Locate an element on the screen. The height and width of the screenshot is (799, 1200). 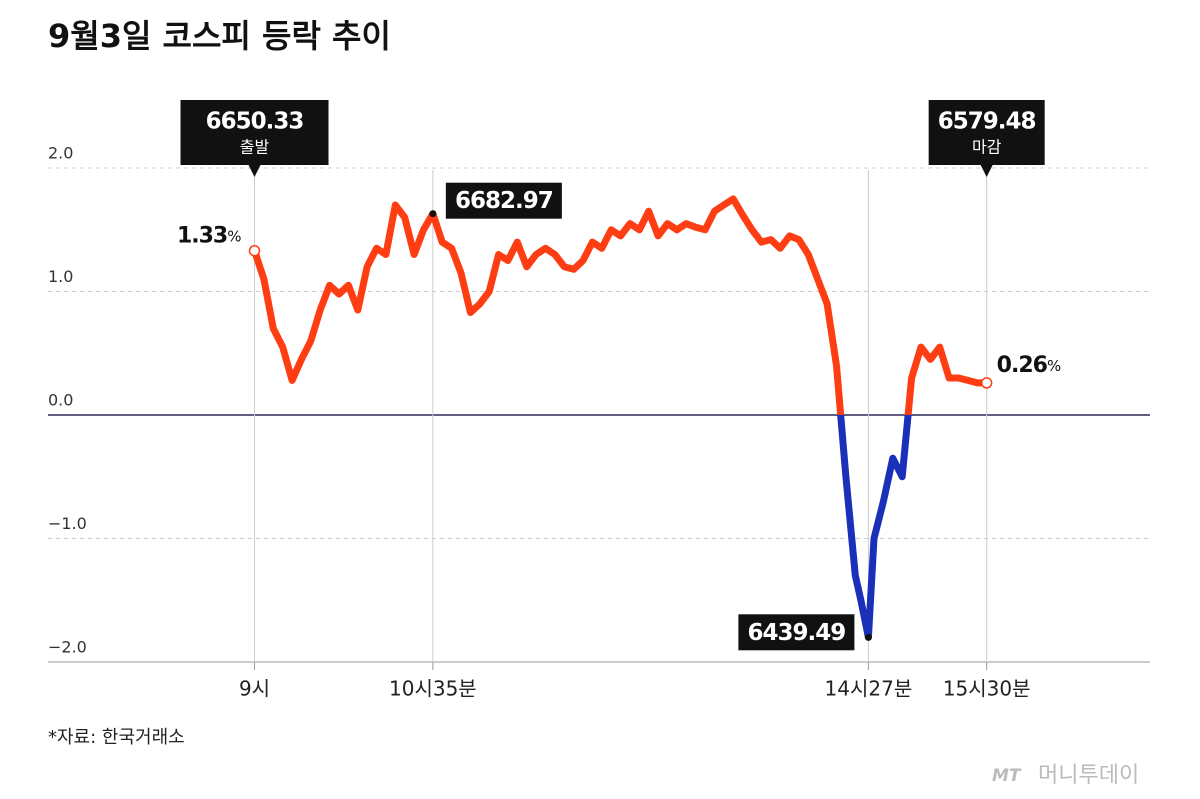
y-tick-label: 1.0 is located at coordinates (60, 276).